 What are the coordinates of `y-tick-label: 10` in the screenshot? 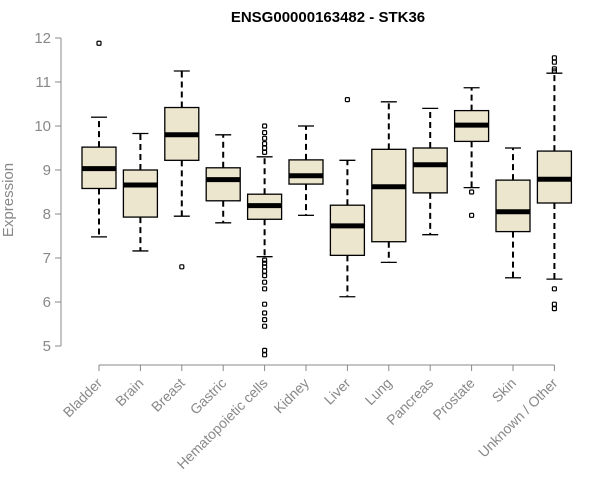 It's located at (42, 126).